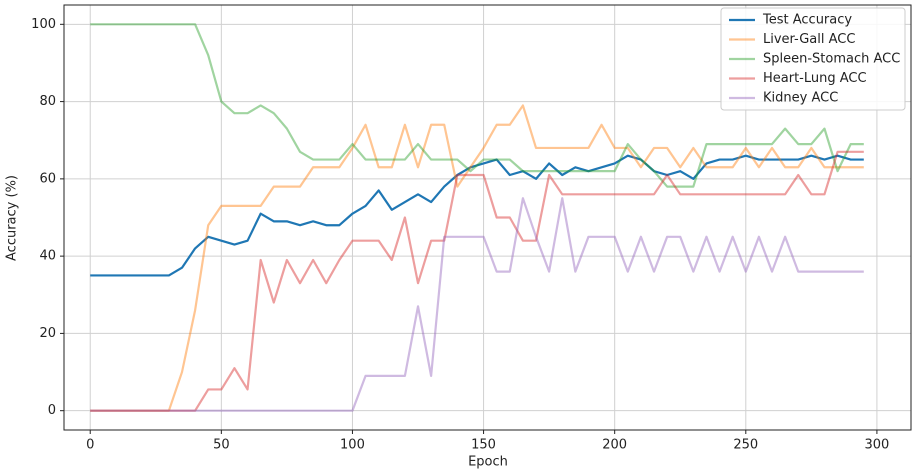  What do you see at coordinates (12, 218) in the screenshot?
I see `y-axis-label: Accuracy (%)` at bounding box center [12, 218].